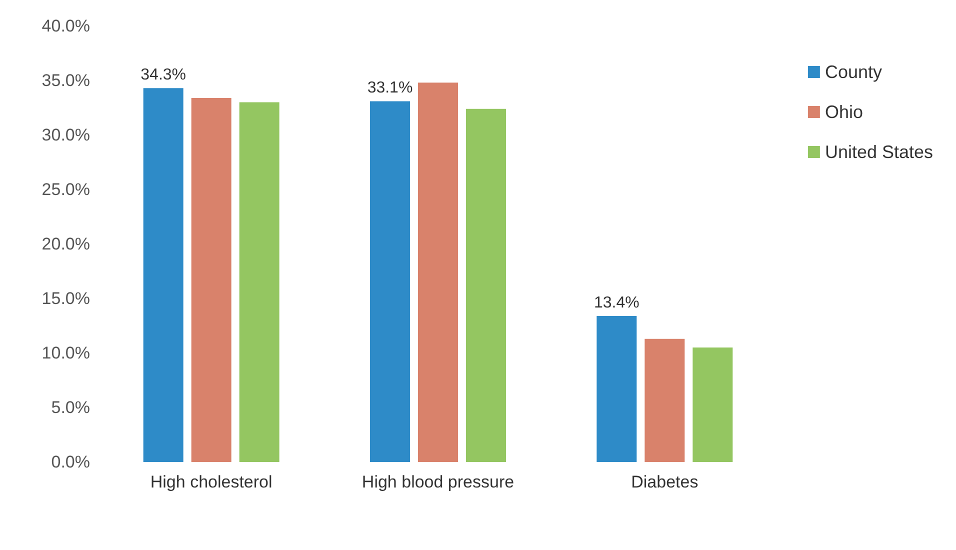 This screenshot has height=550, width=956. I want to click on data-label: 34.3%, so click(163, 75).